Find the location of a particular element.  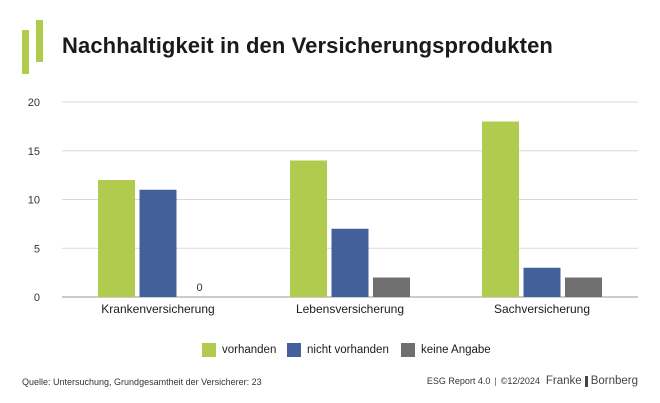

bar-sachversicherung-keine-angabe is located at coordinates (583, 287).